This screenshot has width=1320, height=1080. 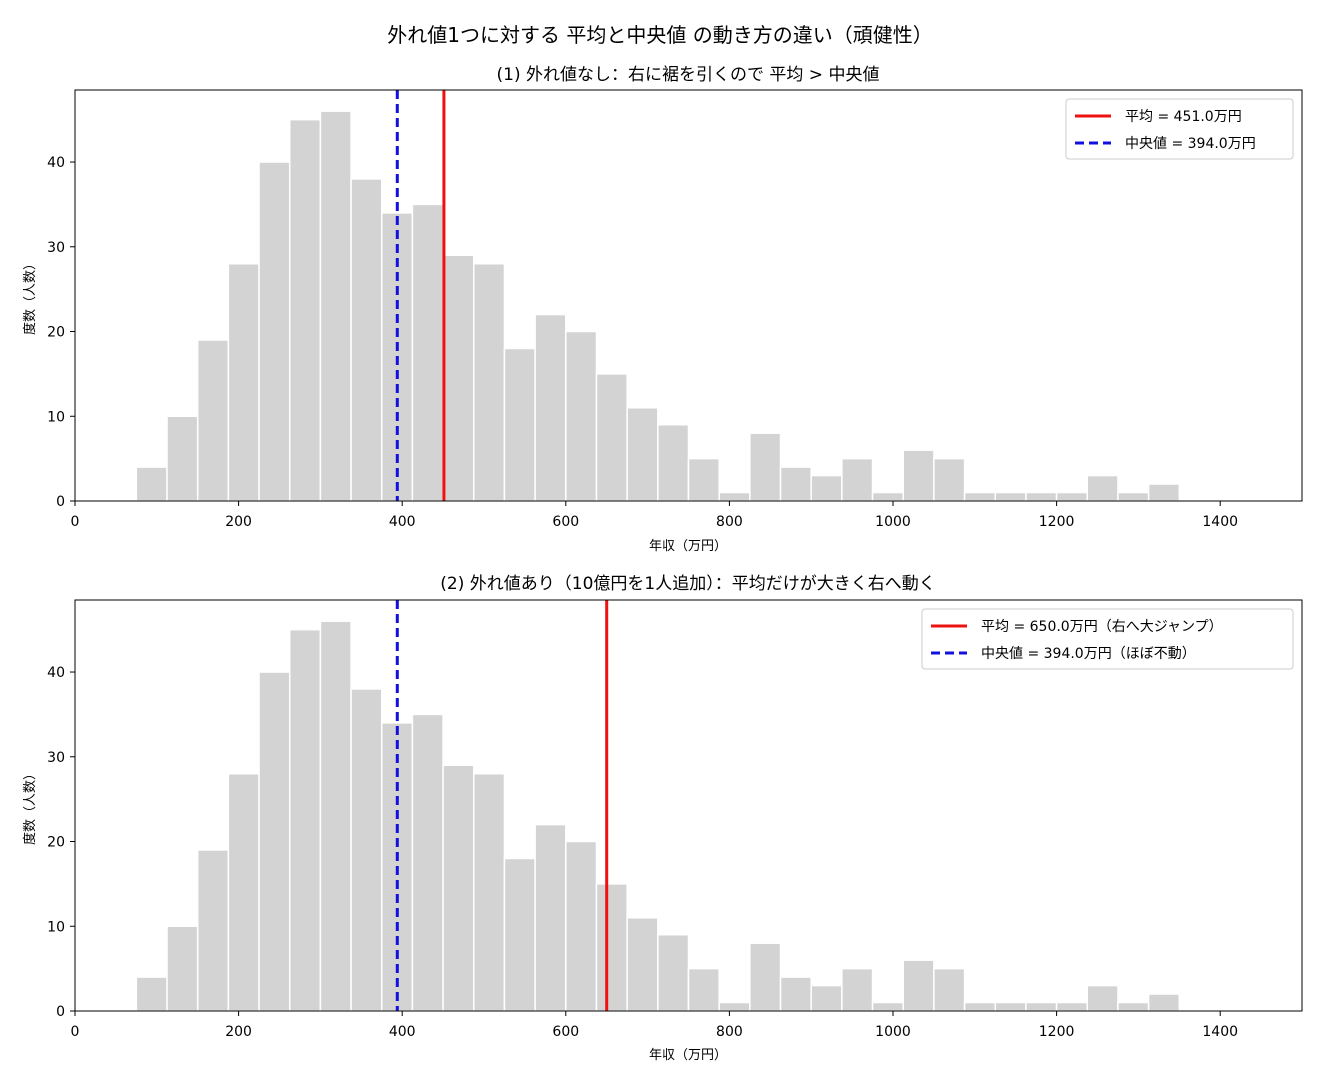 I want to click on panel-2-legend-median-label: 中央値 = 394.0万円（ほぼ不動）, so click(x=1088, y=654).